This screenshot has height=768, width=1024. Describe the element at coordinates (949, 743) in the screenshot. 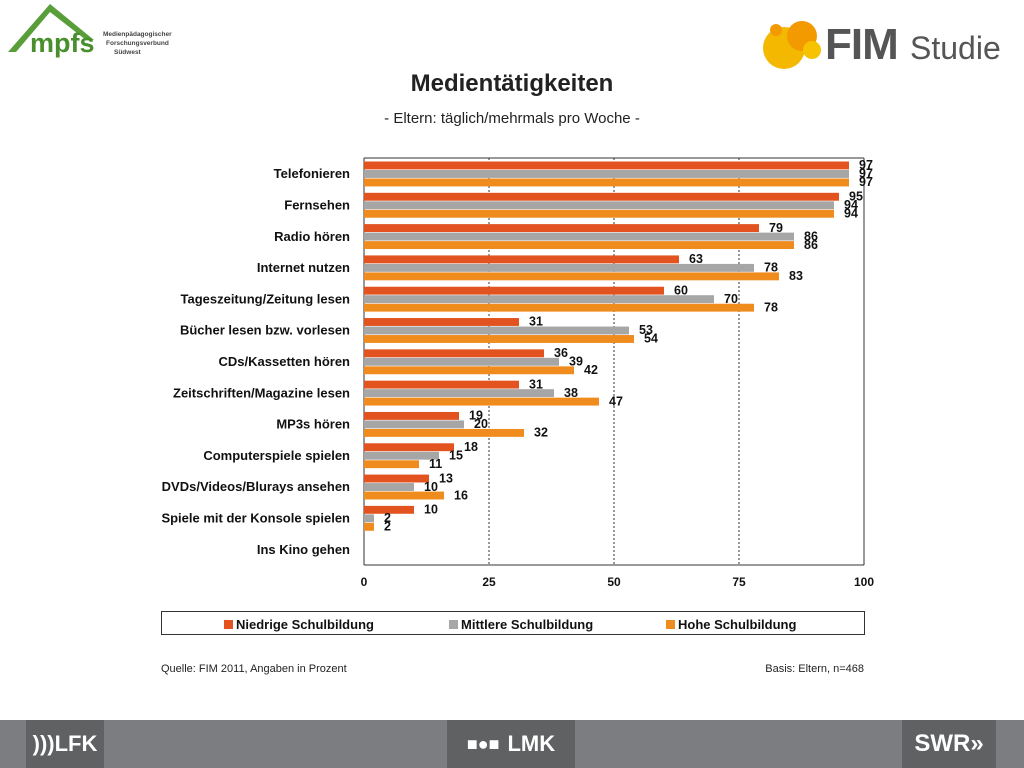

I see `footer-swr-label: SWR»` at that location.